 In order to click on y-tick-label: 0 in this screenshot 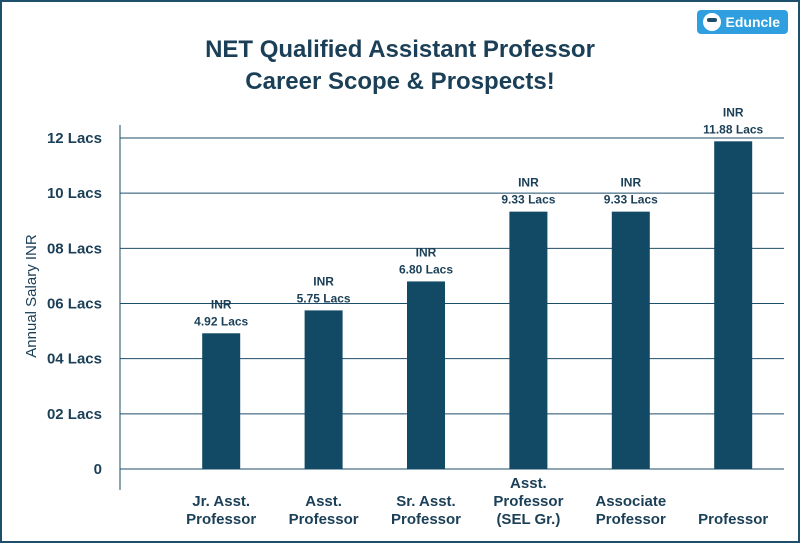, I will do `click(98, 469)`.